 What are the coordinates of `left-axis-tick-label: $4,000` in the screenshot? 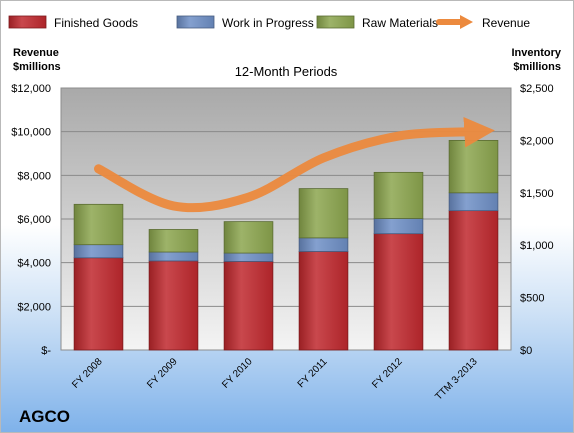 It's located at (34, 264).